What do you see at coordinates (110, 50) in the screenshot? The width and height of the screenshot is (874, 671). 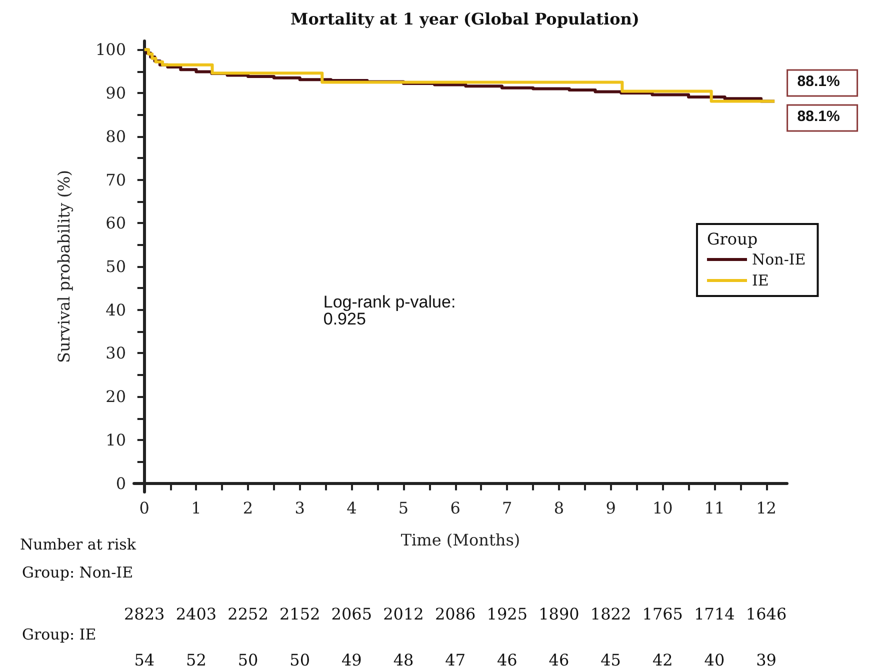 I see `y-tick-label: 100` at bounding box center [110, 50].